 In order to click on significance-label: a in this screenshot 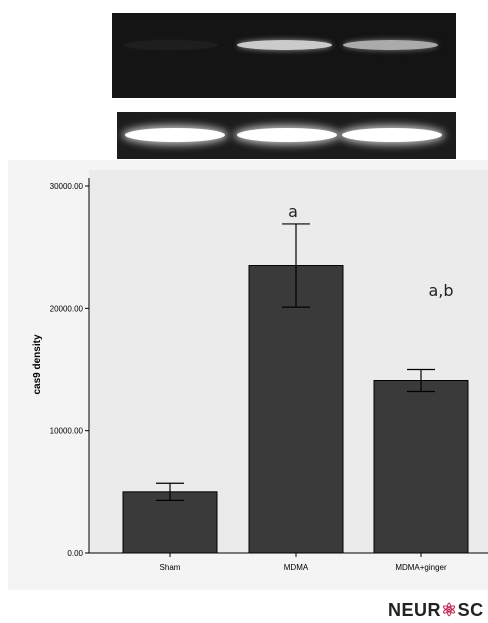, I will do `click(293, 211)`.